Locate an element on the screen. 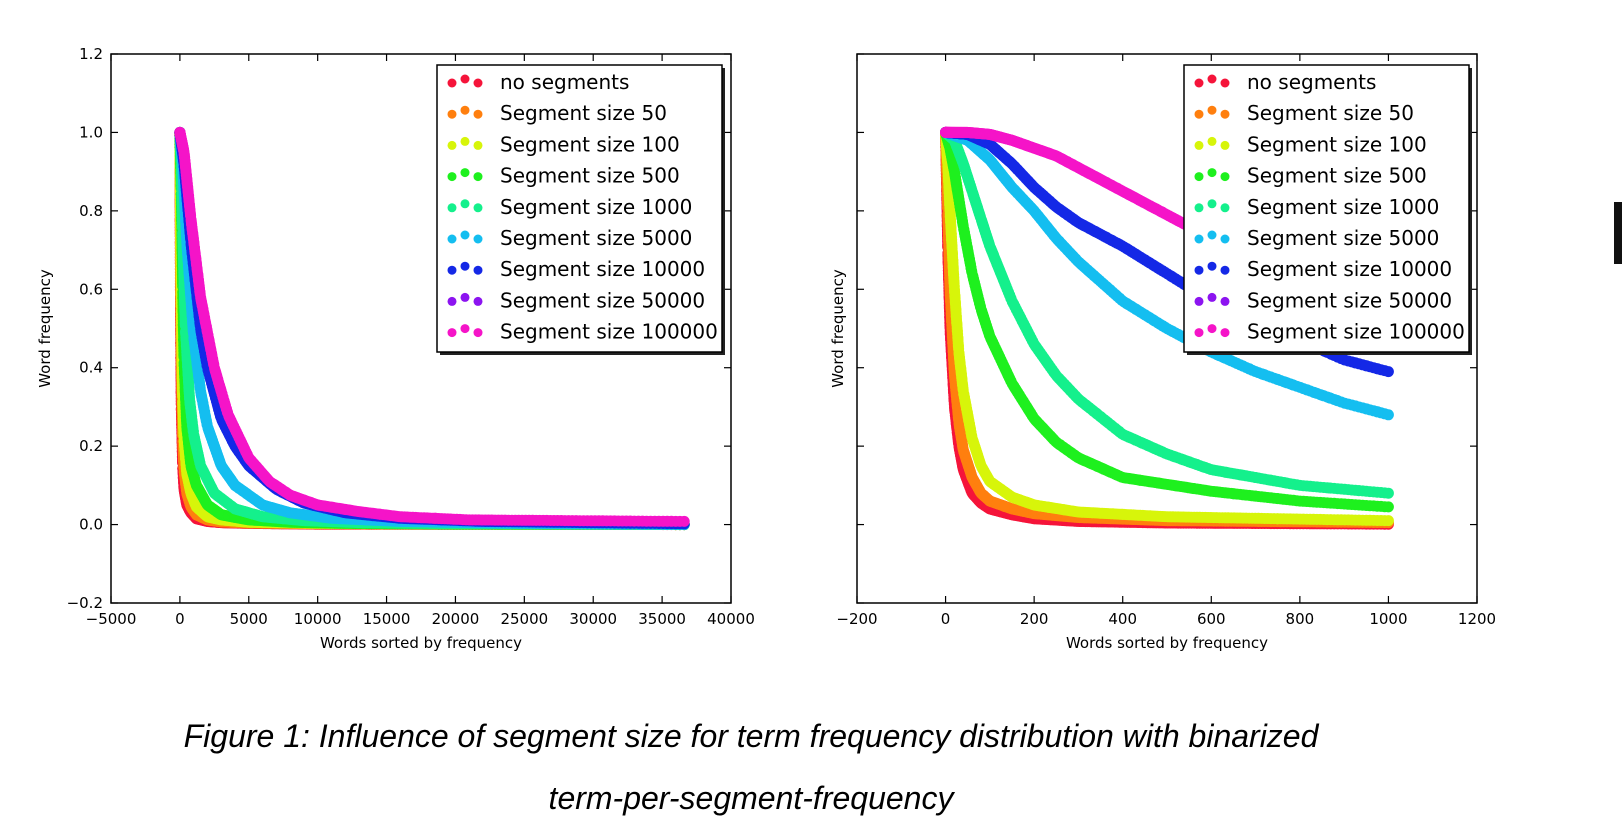 Image resolution: width=1622 pixels, height=840 pixels. legend-entry: no segments is located at coordinates (538, 82).